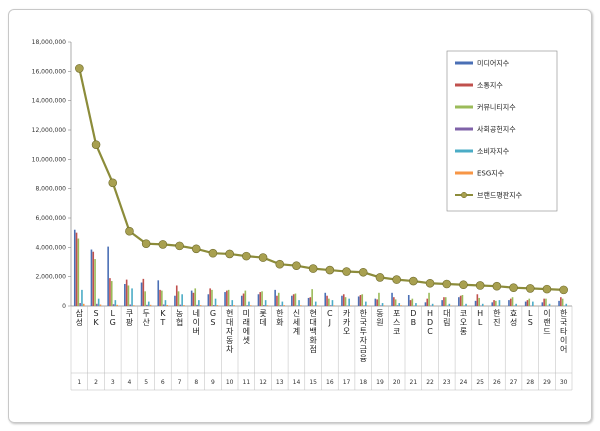 The height and width of the screenshot is (431, 600). What do you see at coordinates (502, 131) in the screenshot?
I see `legend` at bounding box center [502, 131].